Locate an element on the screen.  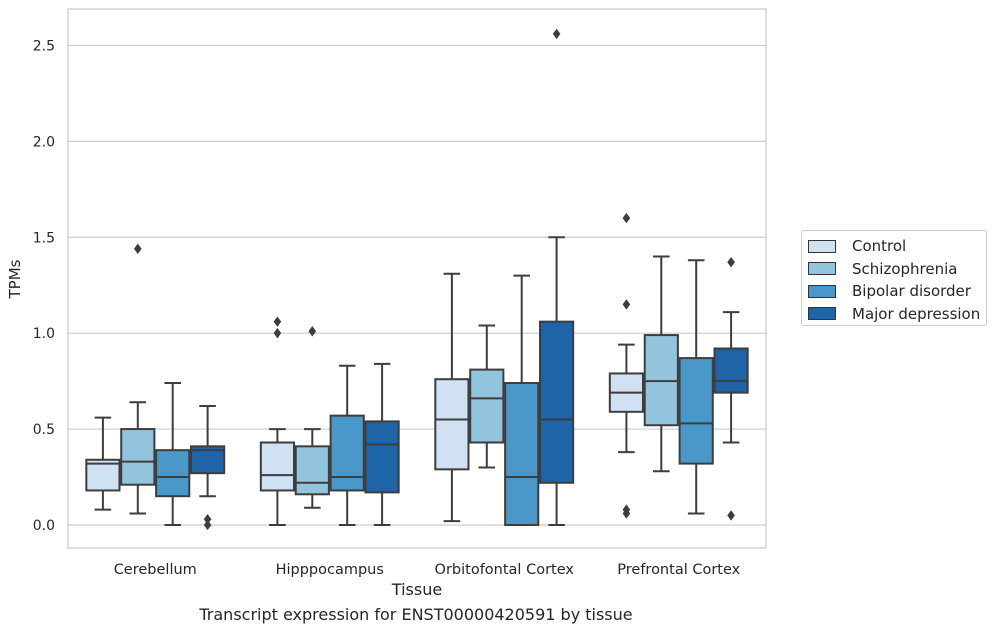
x-axis-label: Tissue is located at coordinates (416, 589).